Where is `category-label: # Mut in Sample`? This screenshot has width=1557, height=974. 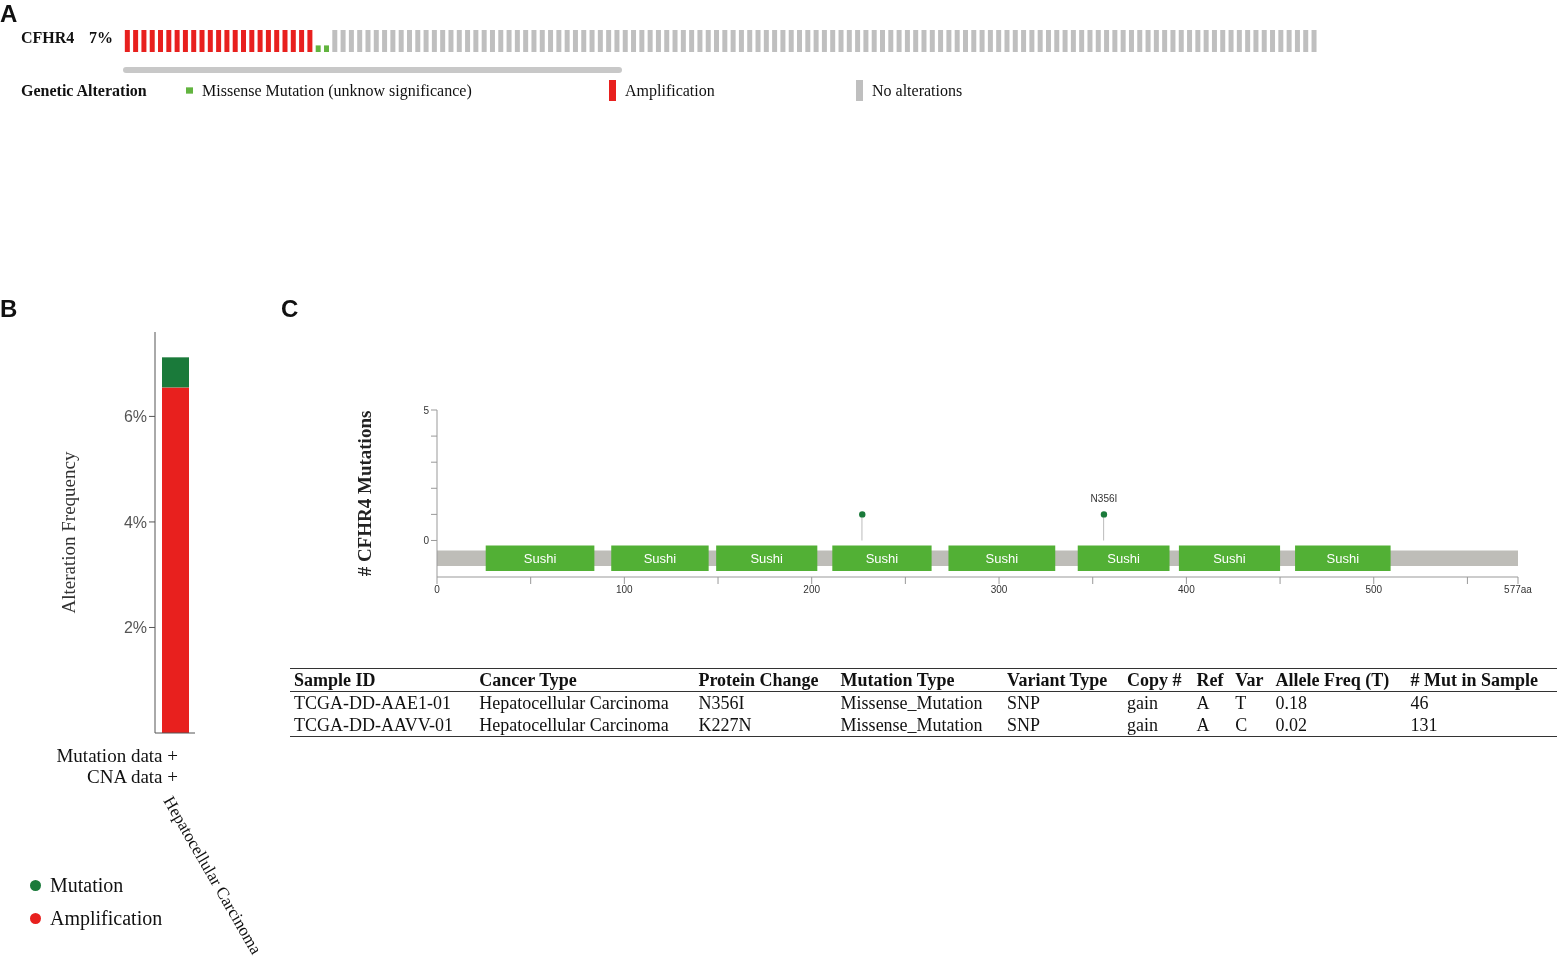 category-label: # Mut in Sample is located at coordinates (1474, 680).